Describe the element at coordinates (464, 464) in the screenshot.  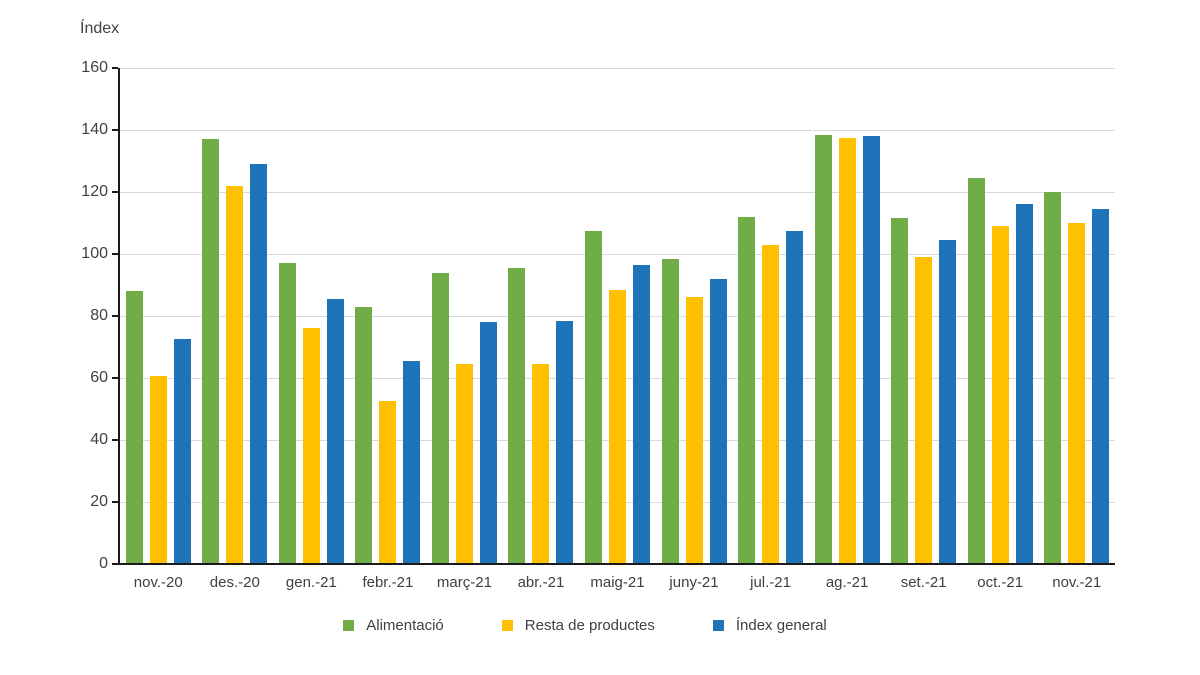
I see `bar-resta-de-productes-març-21` at that location.